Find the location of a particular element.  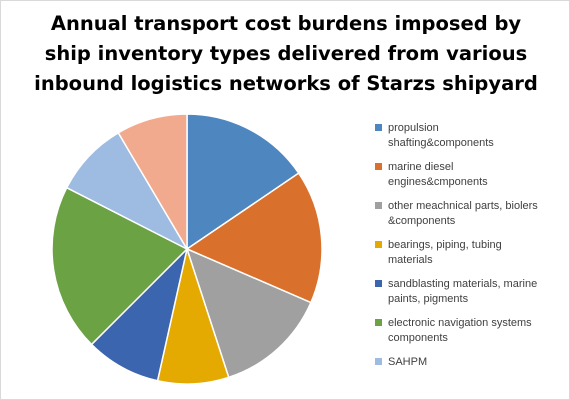

legend-item-0: propulsion shafting&components is located at coordinates (471, 136).